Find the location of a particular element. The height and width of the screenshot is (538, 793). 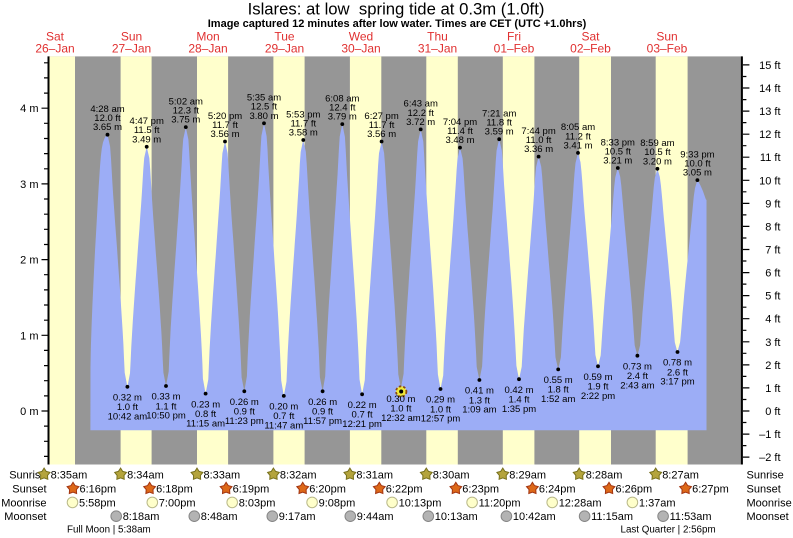

svg-text: 2.4 ft is located at coordinates (637, 376).